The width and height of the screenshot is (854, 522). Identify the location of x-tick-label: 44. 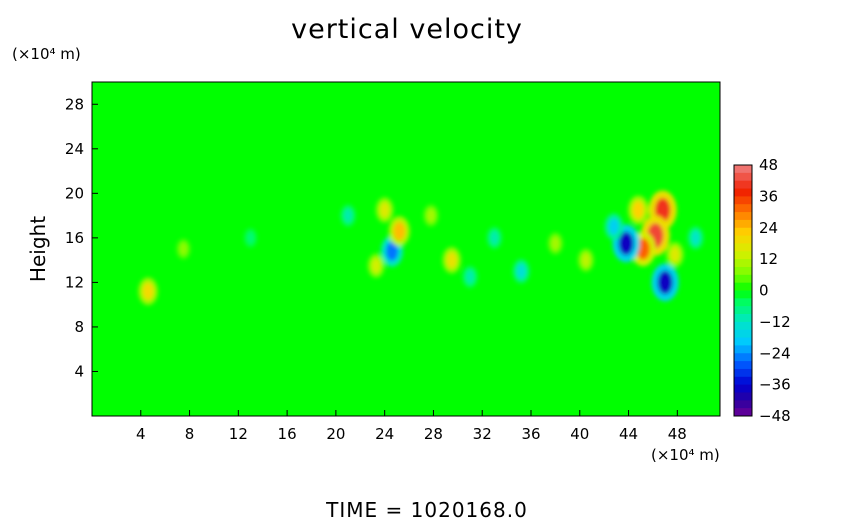
(628, 434).